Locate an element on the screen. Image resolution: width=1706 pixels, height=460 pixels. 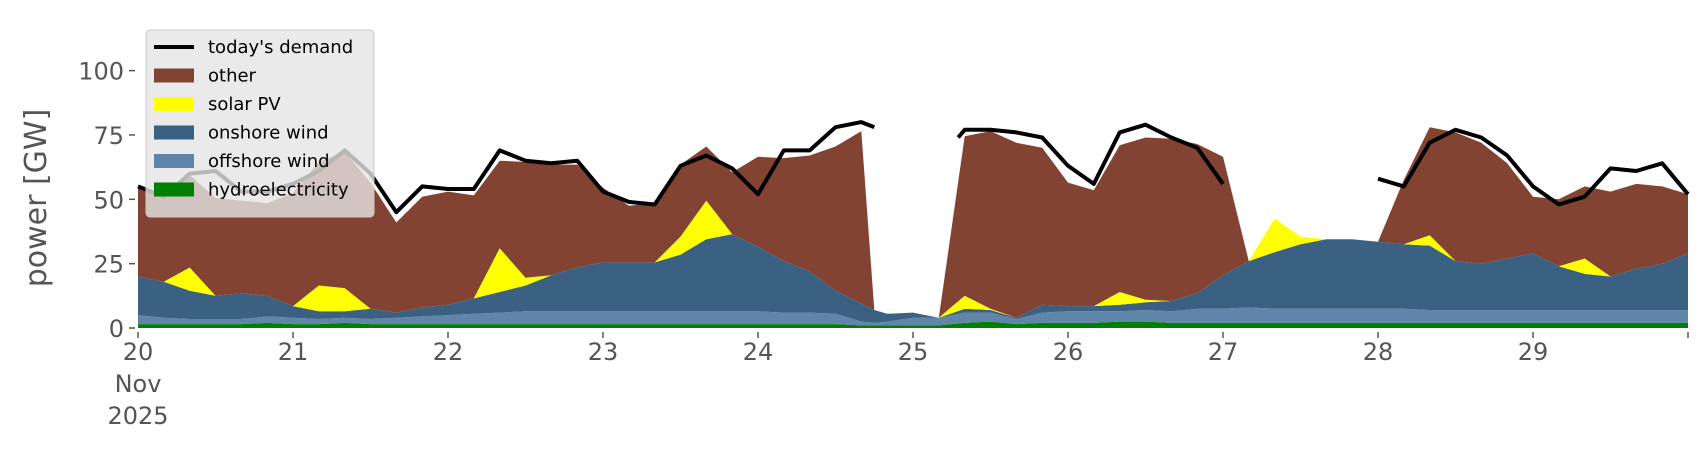
legend-label-today-s-demand: today's demand is located at coordinates (280, 47).